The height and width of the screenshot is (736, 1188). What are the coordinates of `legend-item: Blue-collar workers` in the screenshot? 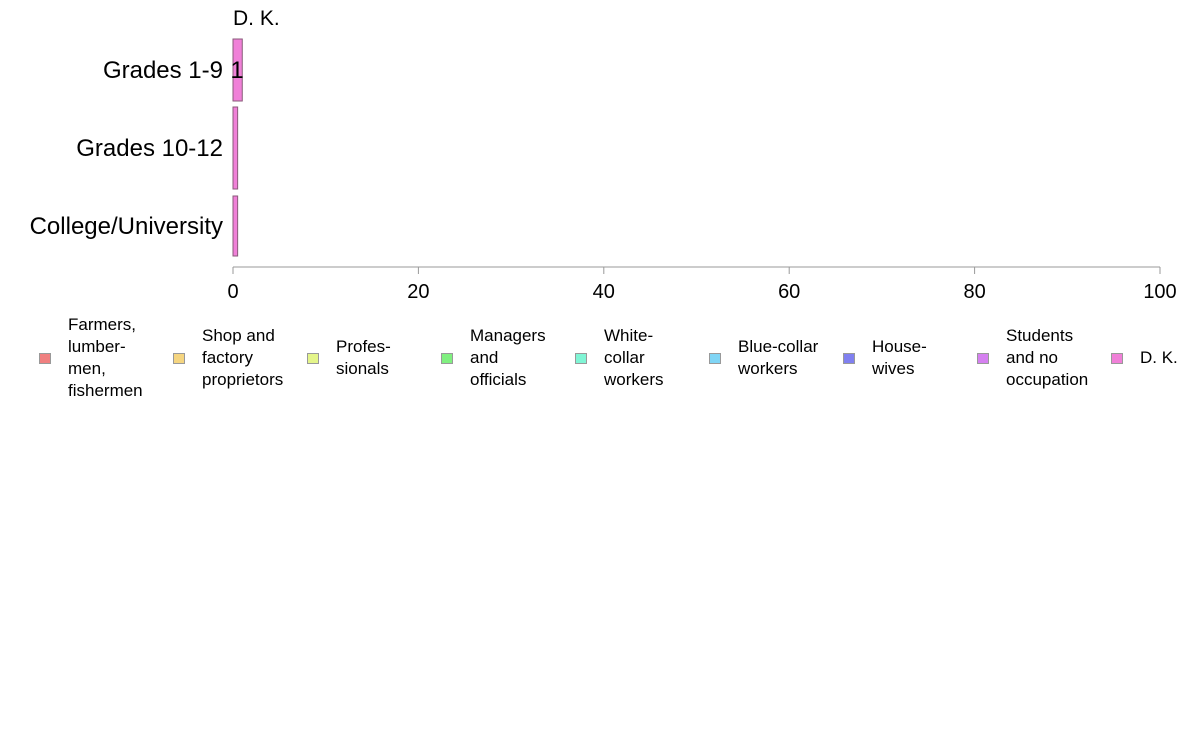 It's located at (763, 358).